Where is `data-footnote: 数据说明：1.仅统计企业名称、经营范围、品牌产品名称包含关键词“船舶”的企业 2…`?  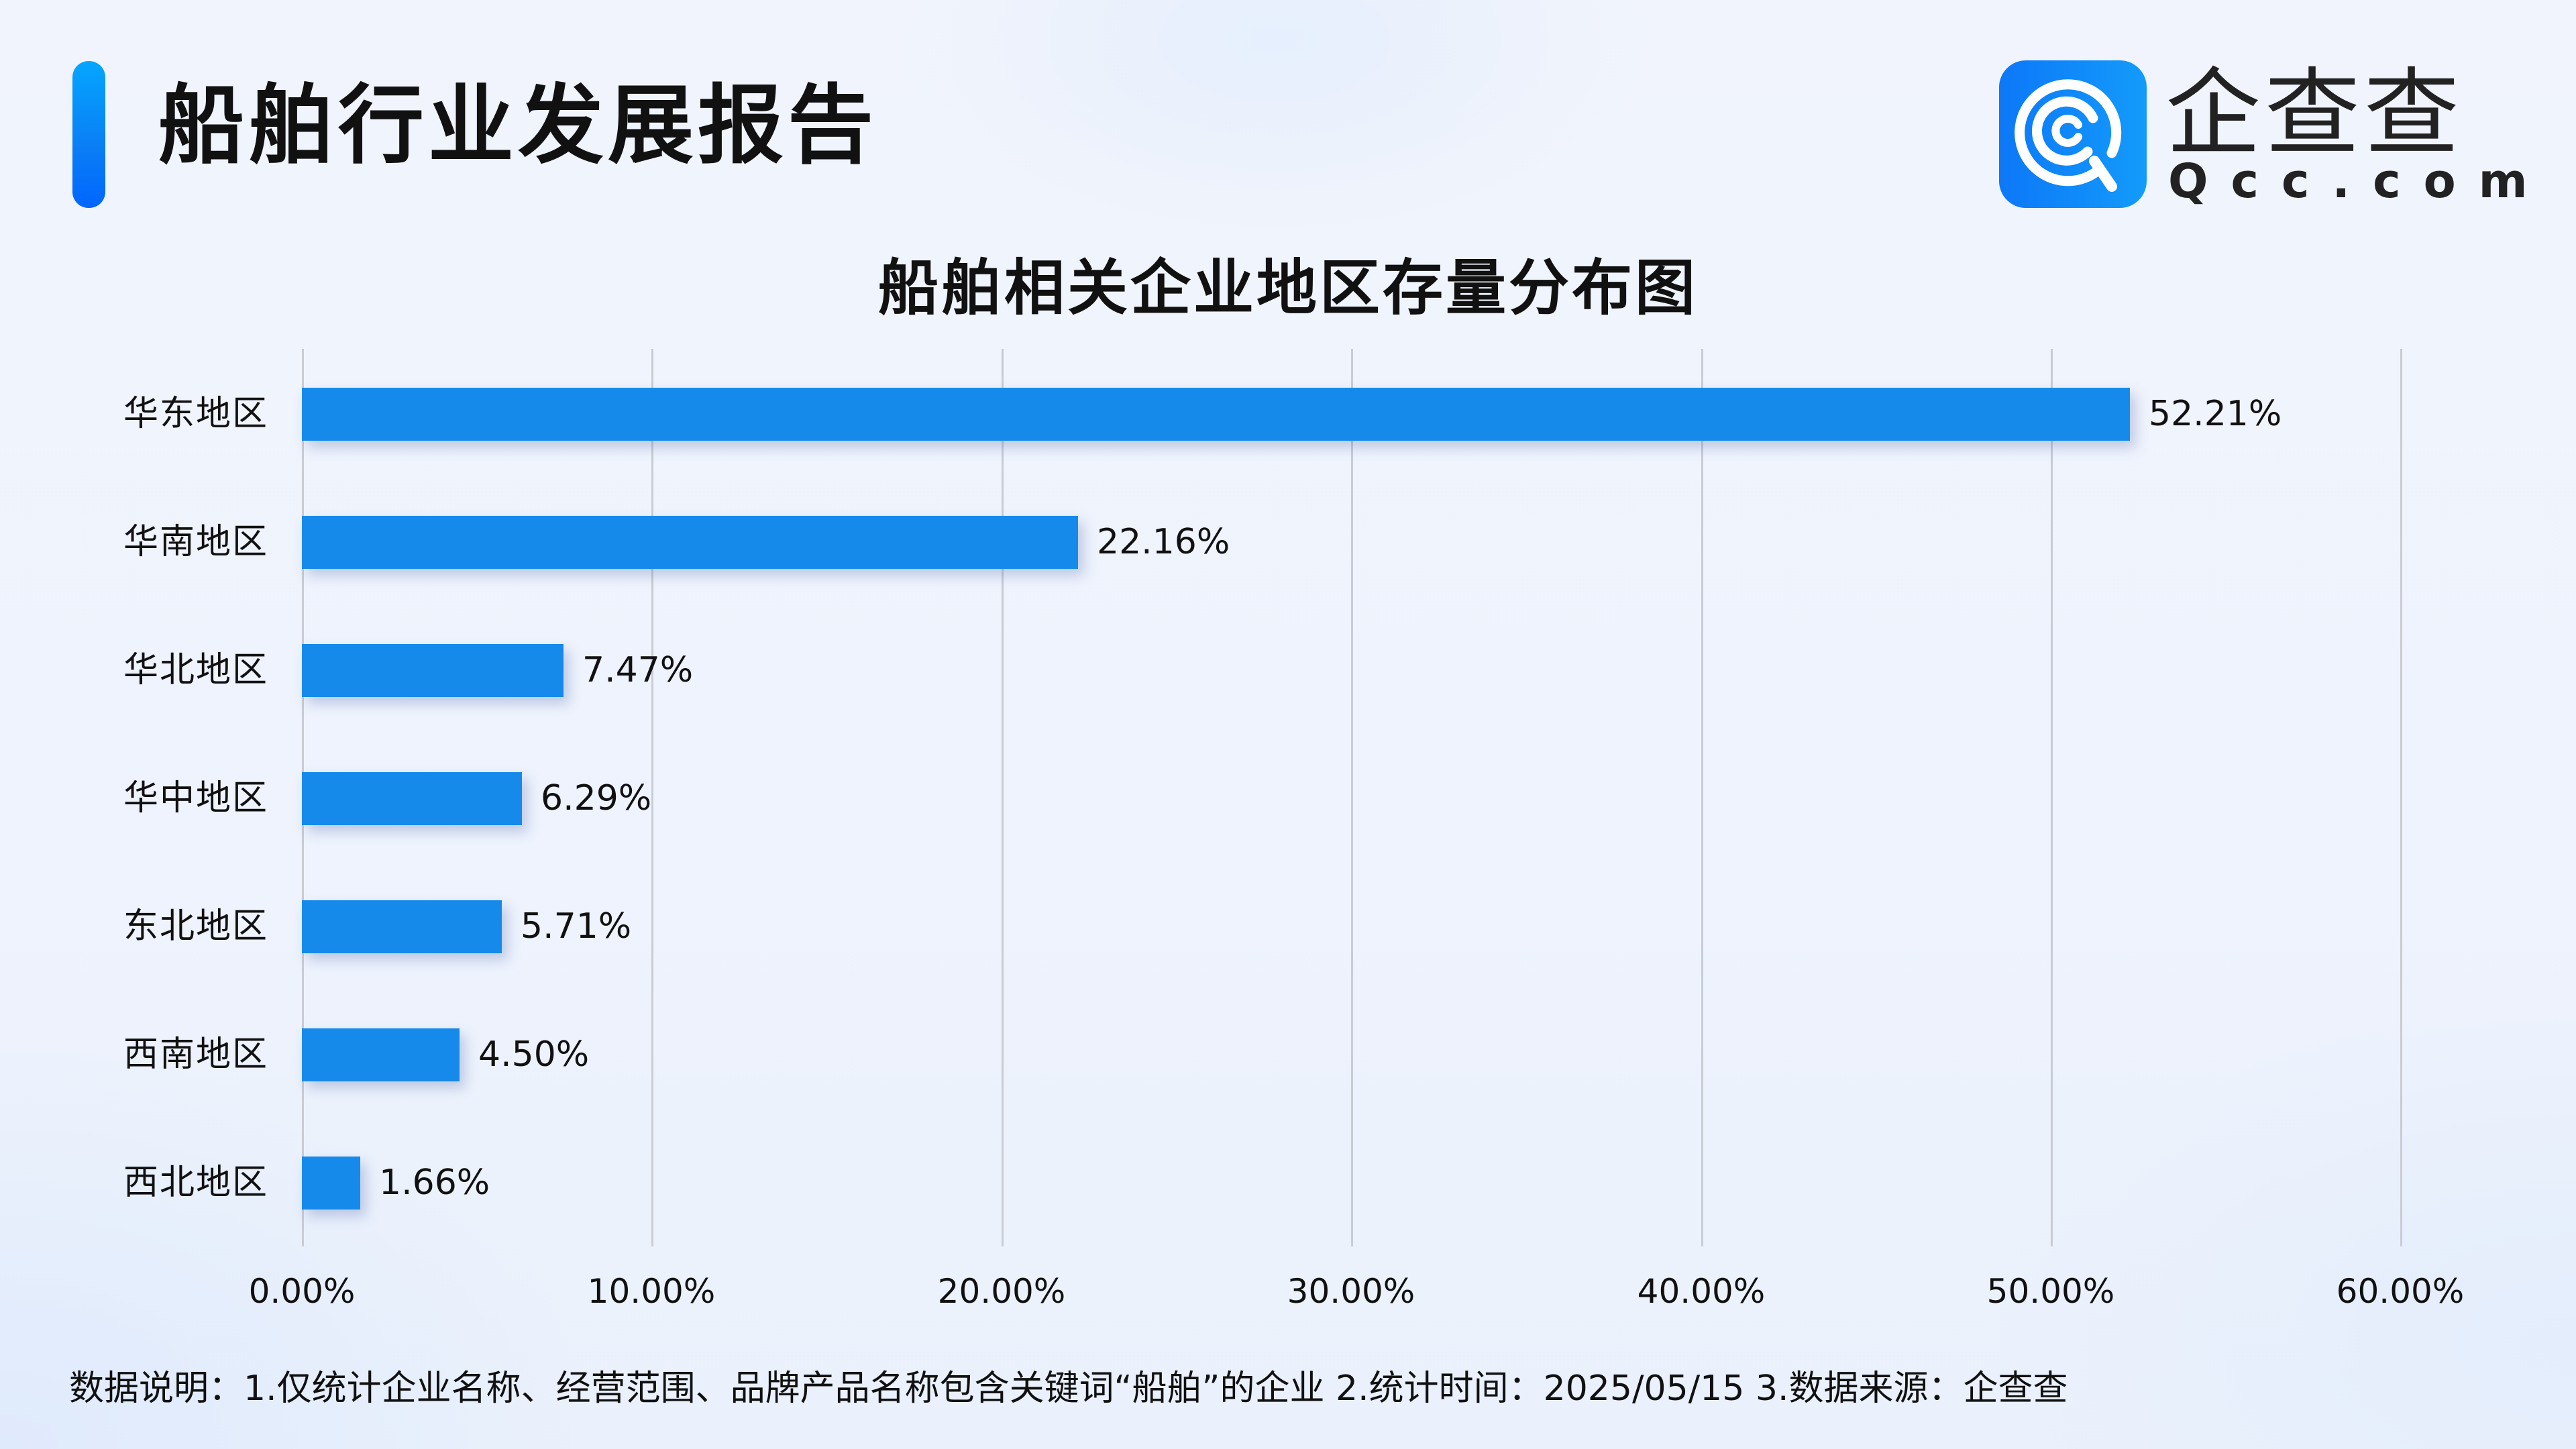 data-footnote: 数据说明：1.仅统计企业名称、经营范围、品牌产品名称包含关键词“船舶”的企业 2… is located at coordinates (1068, 1388).